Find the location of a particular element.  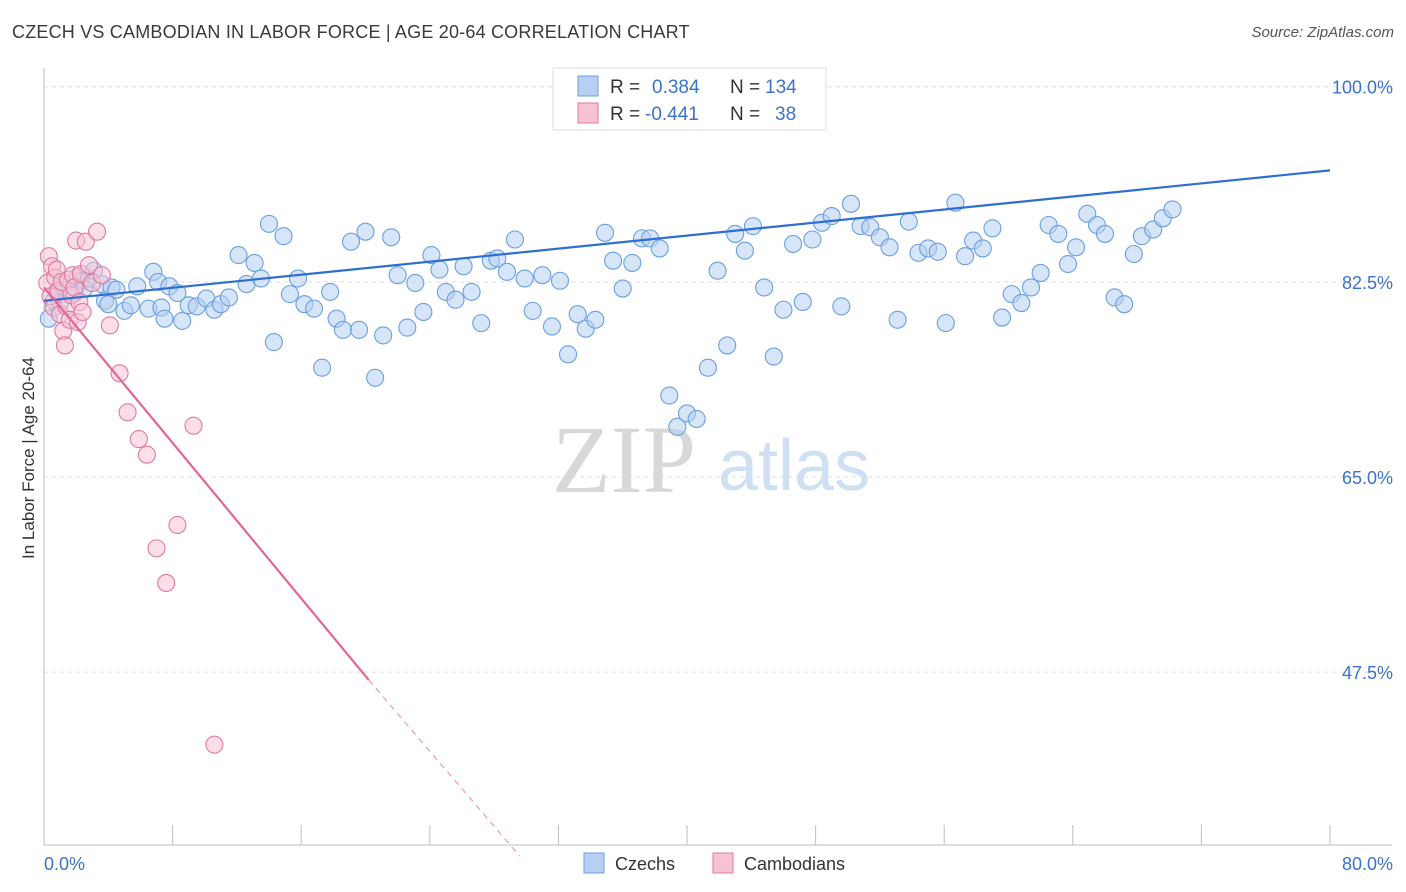

czech-trend-line is located at coordinates (687, 235).